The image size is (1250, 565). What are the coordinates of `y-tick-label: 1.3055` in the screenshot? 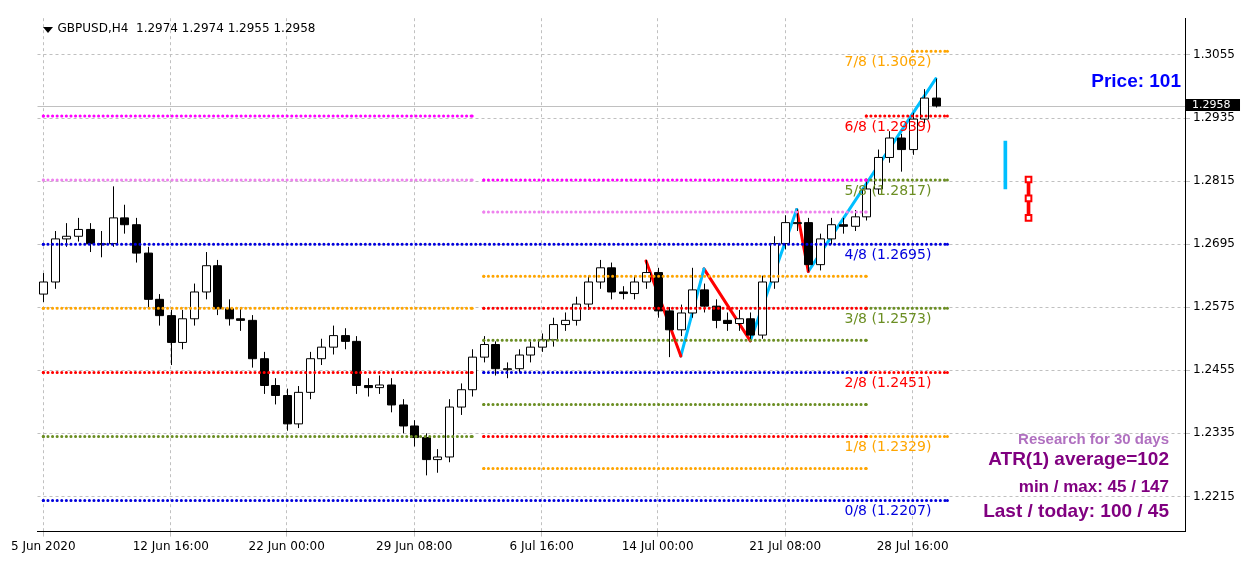 It's located at (1214, 54).